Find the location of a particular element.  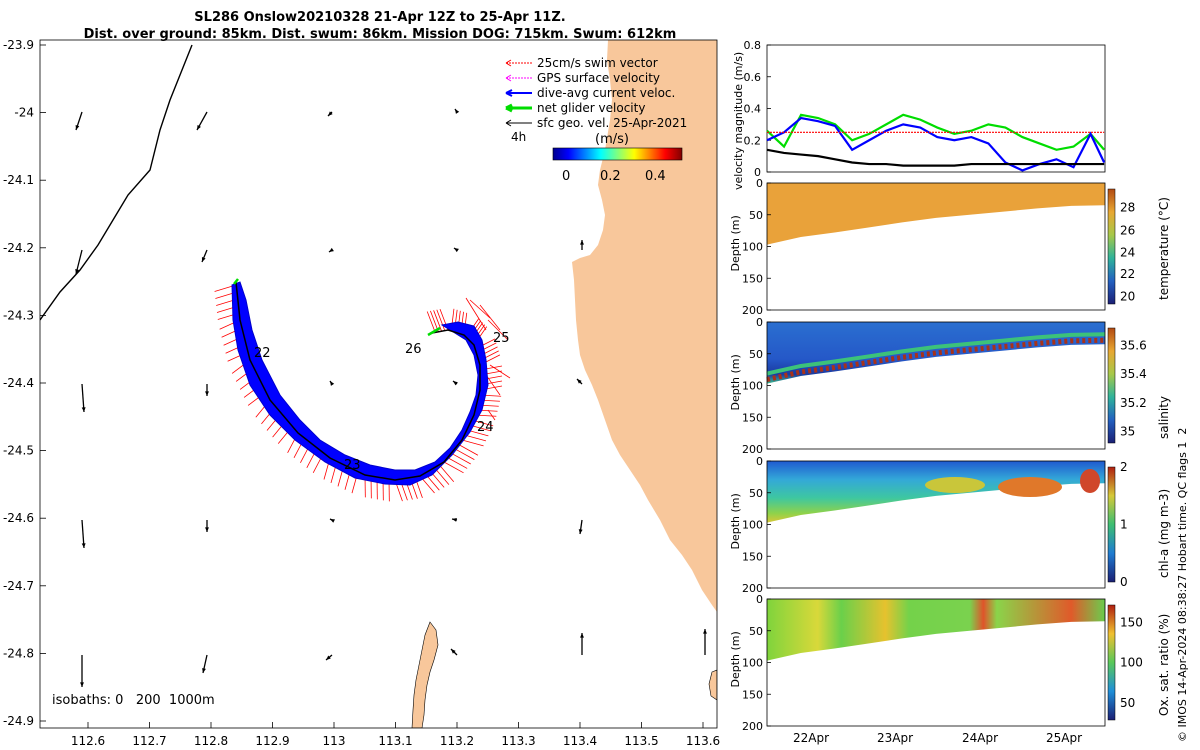

legend-label-swim: 25cm/s swim vector is located at coordinates (597, 63).